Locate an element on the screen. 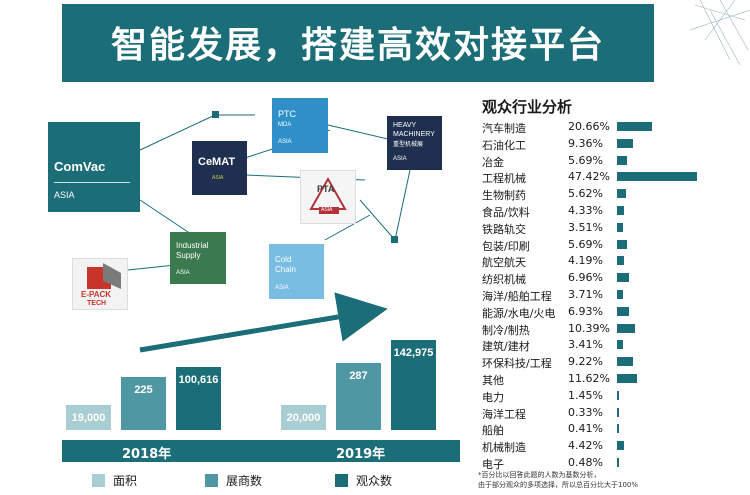  year-label-2019: 2019年 is located at coordinates (361, 454).